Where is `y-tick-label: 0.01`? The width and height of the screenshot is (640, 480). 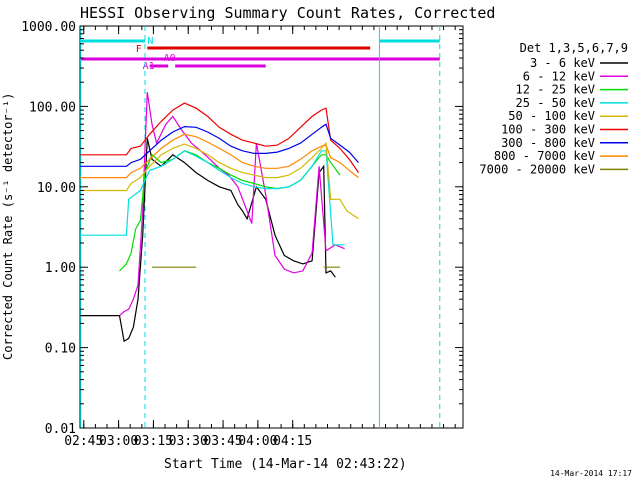 y-tick-label: 0.01 is located at coordinates (60, 429).